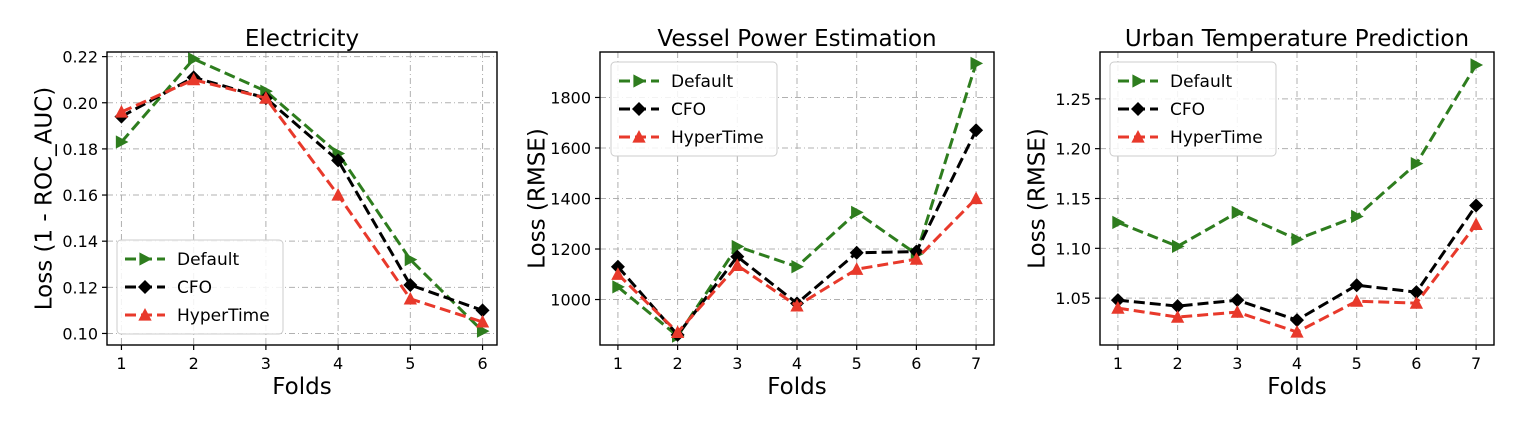 This screenshot has width=1536, height=430. I want to click on y-tick-label: 1.20, so click(1073, 149).